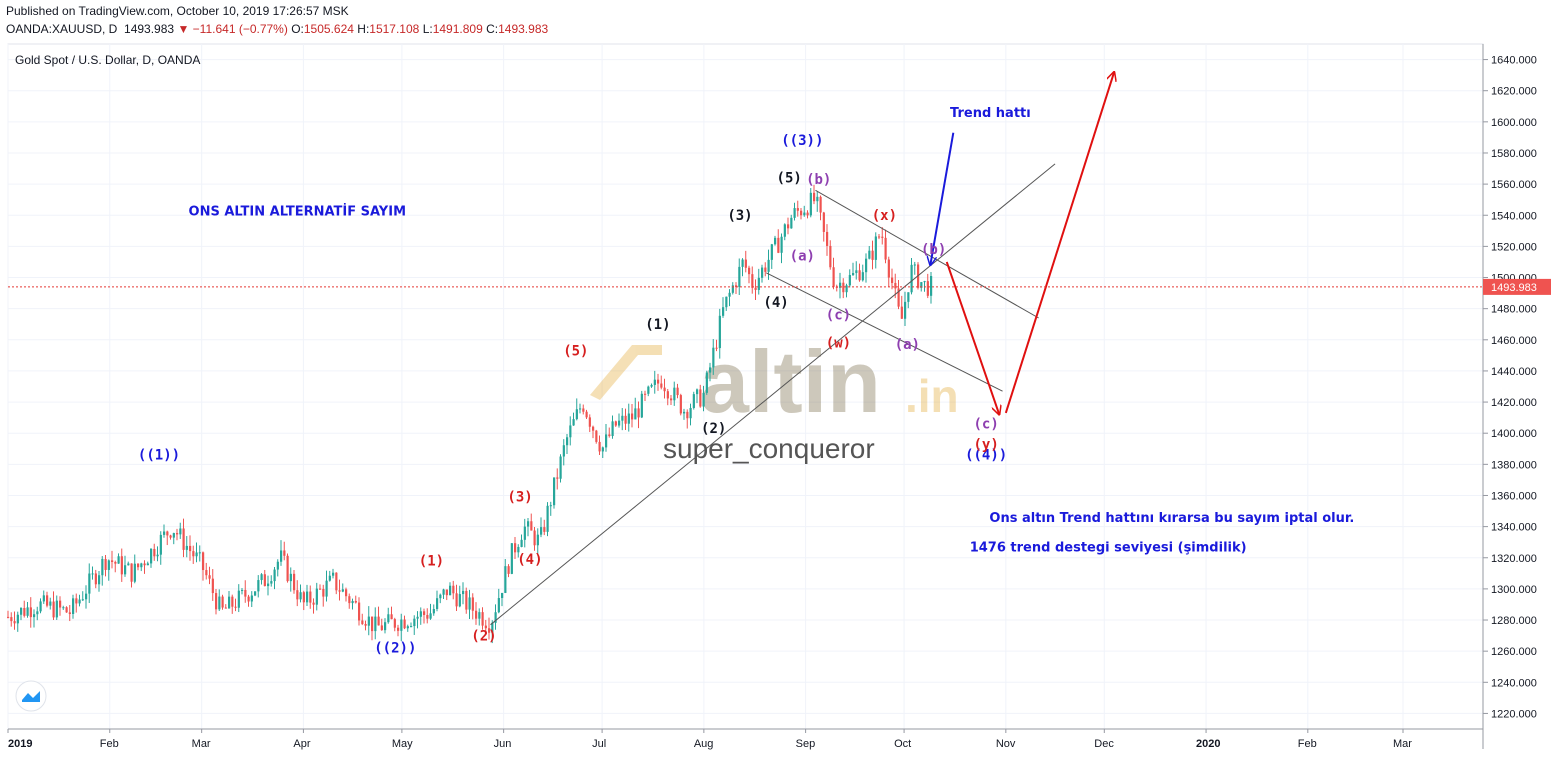 Image resolution: width=1556 pixels, height=761 pixels. Describe the element at coordinates (1514, 247) in the screenshot. I see `y-tick-label: 1520.000` at that location.